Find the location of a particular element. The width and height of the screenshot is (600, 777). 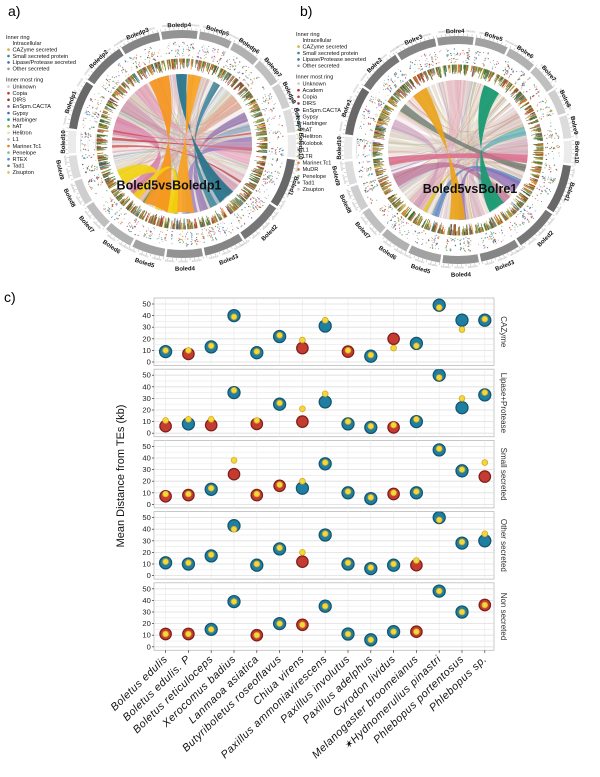

svg-text: a) is located at coordinates (14, 11).